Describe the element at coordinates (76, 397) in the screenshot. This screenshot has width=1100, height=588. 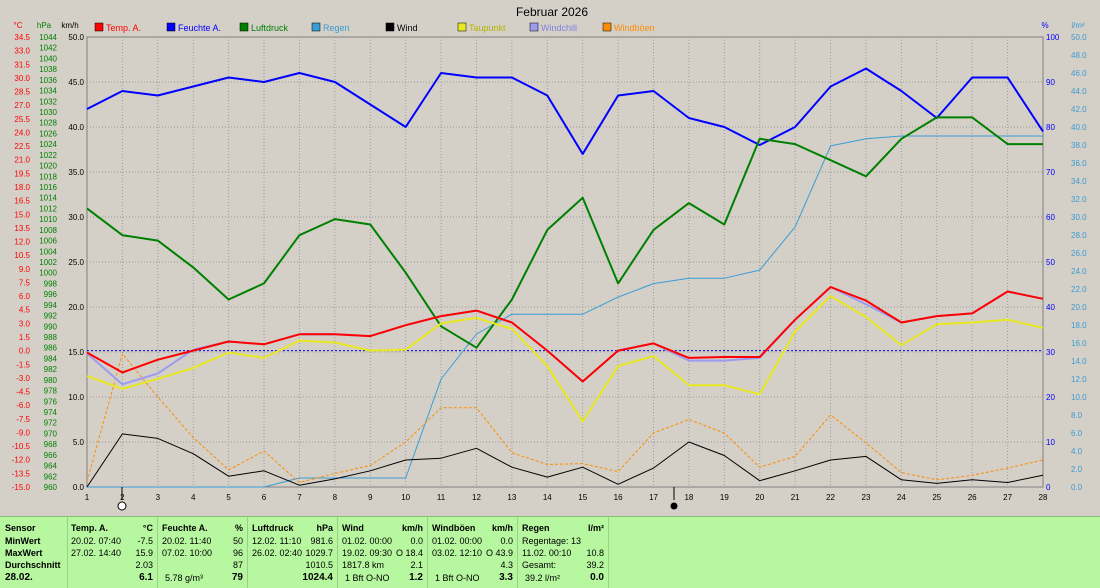
I see `wind-tick-label: 10.0` at that location.